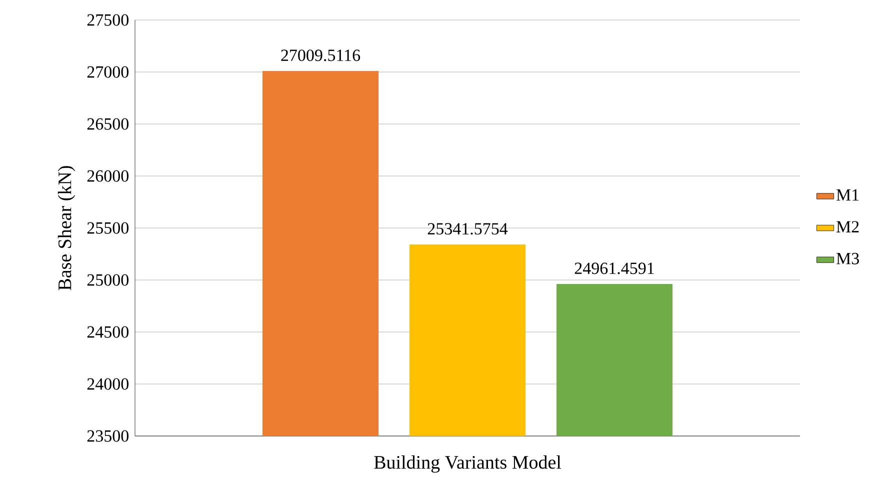 Image resolution: width=894 pixels, height=491 pixels. I want to click on data-label: 25341.5754, so click(468, 229).